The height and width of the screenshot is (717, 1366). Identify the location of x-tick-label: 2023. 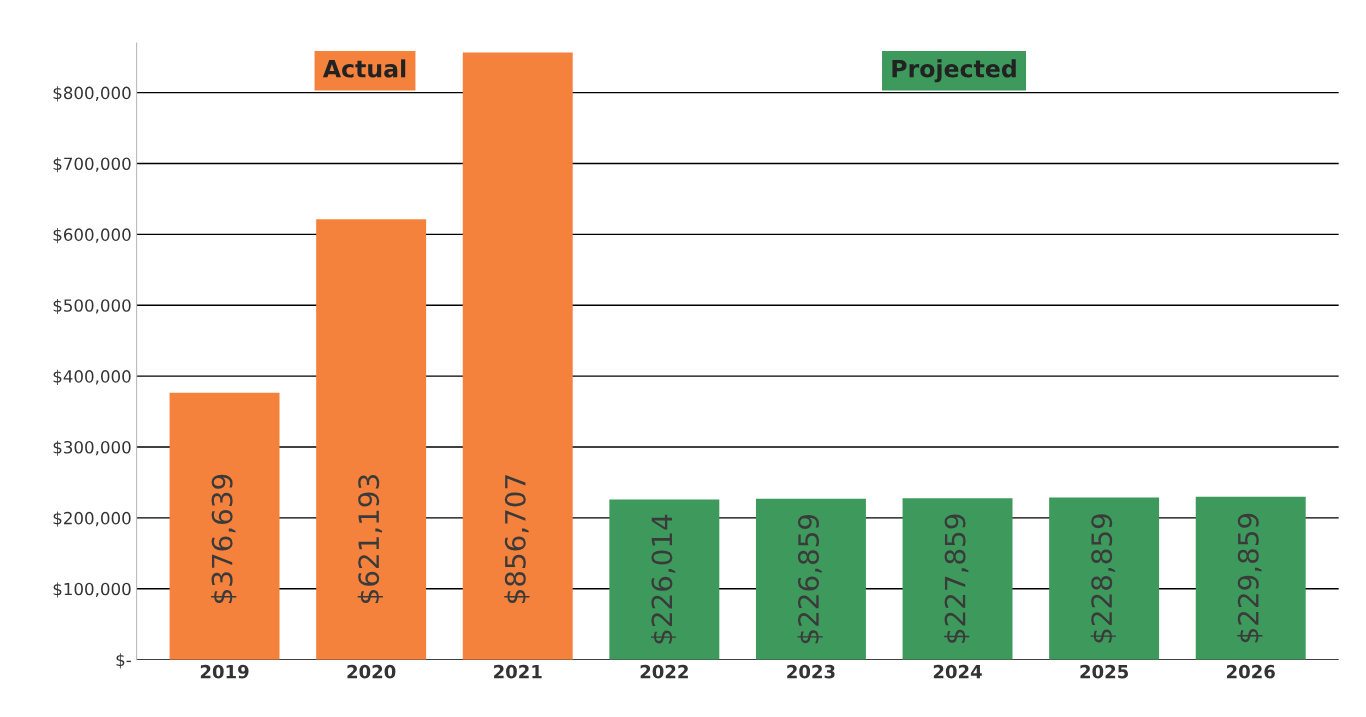
(811, 671).